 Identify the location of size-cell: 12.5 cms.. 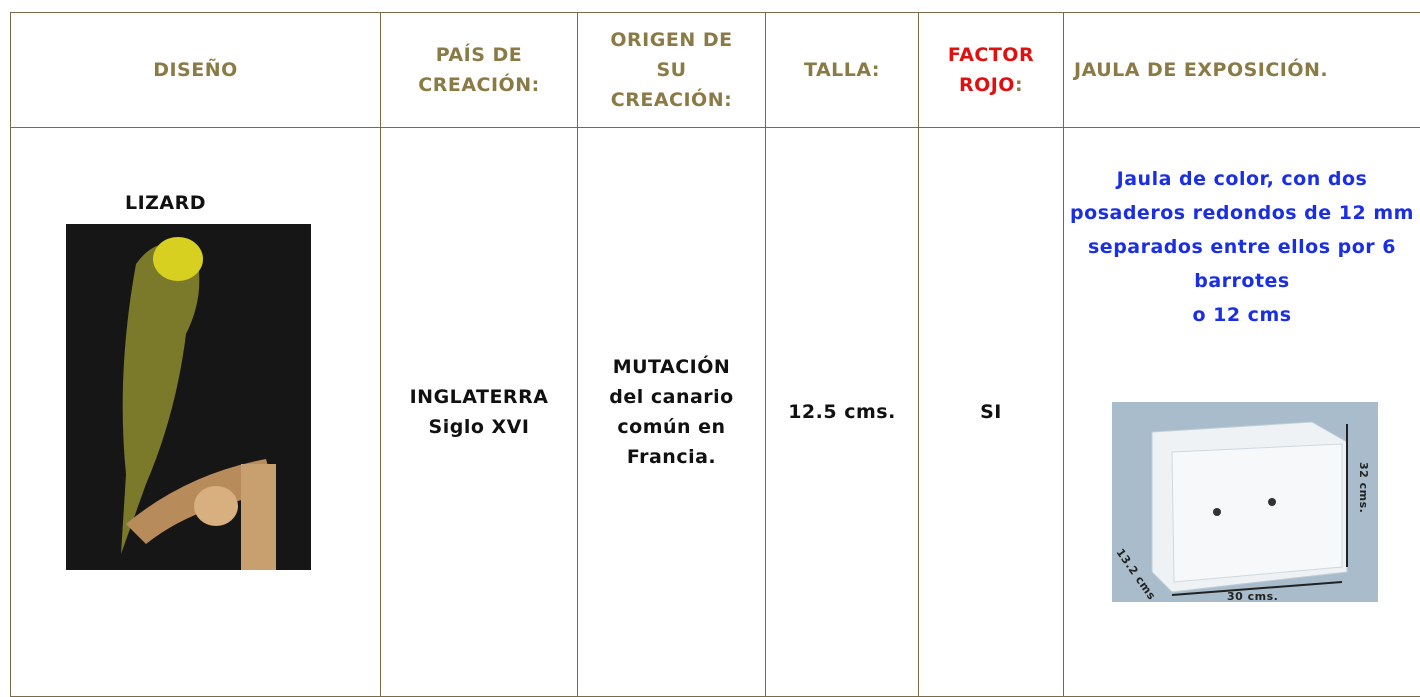
(842, 412).